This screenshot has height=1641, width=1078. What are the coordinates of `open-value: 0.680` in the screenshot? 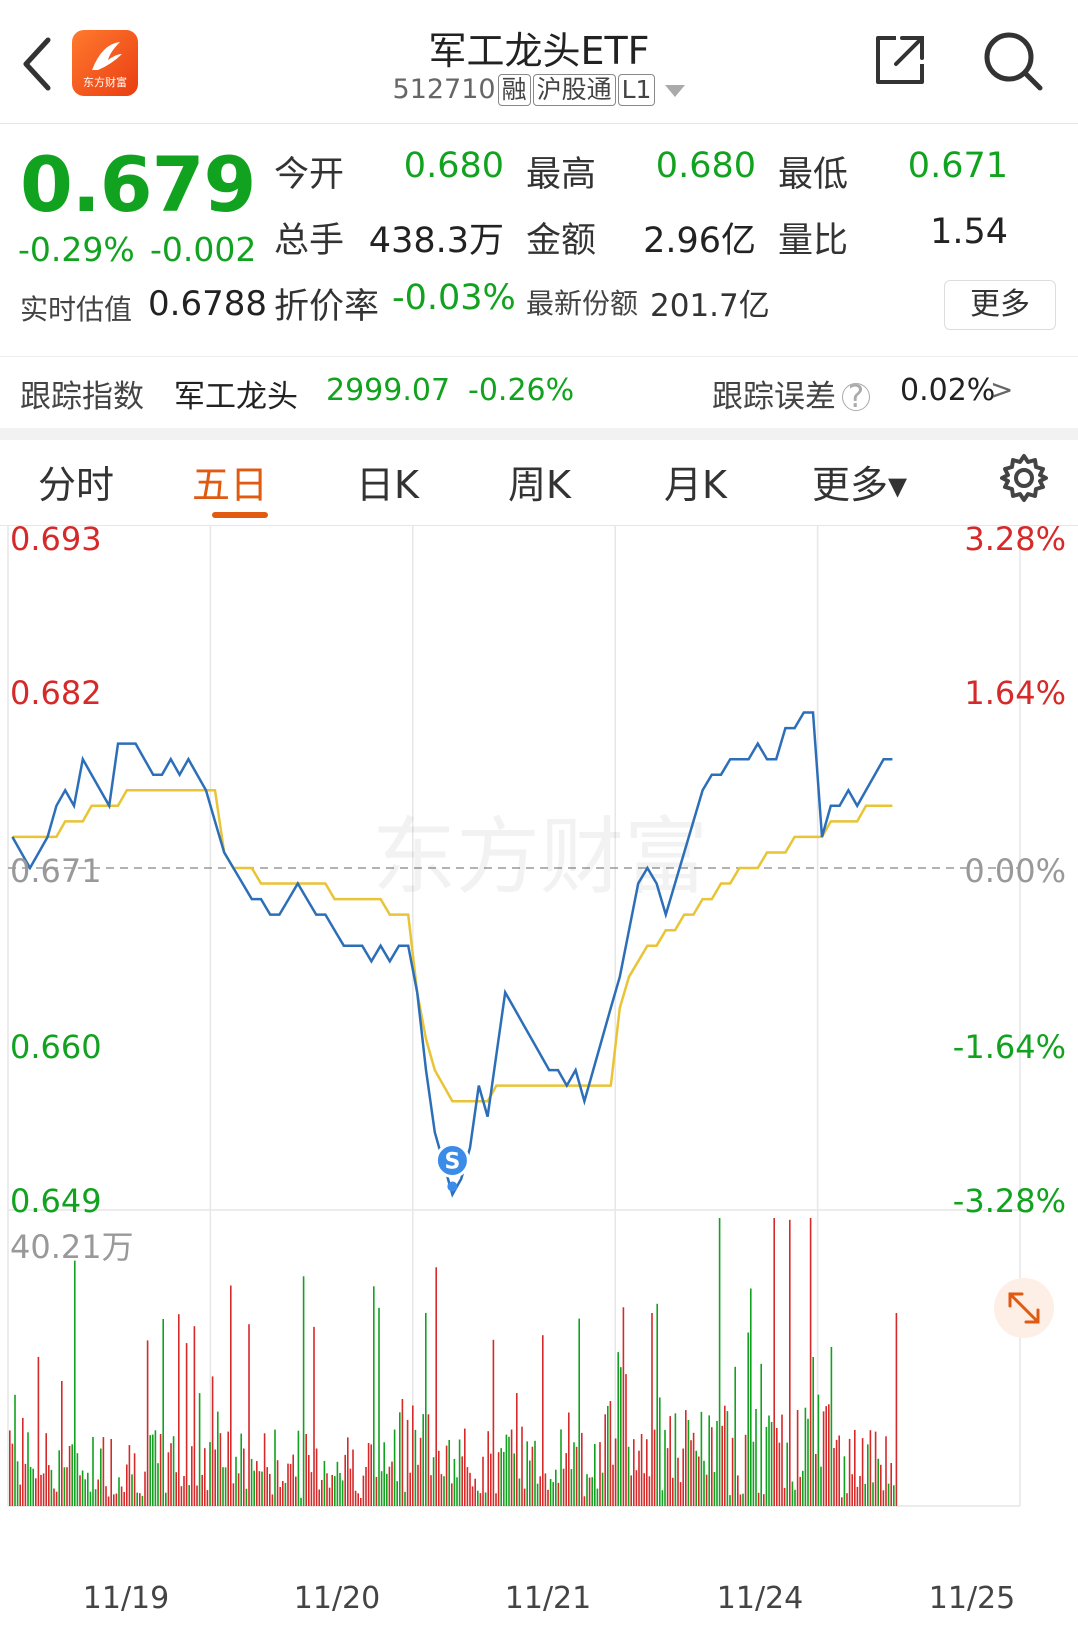 It's located at (453, 166).